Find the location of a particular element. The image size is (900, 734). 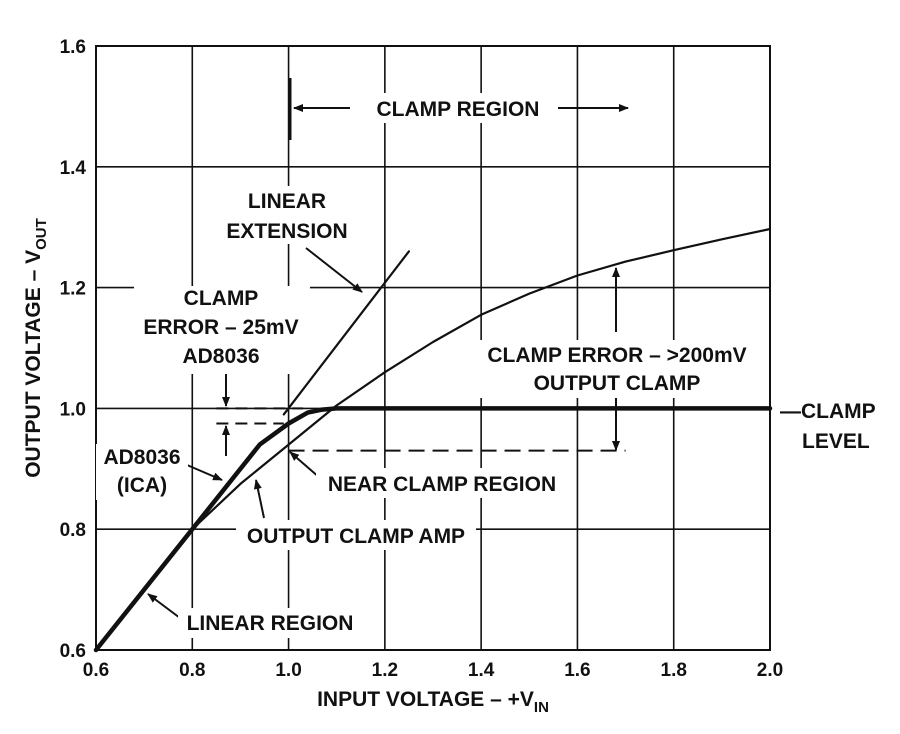

clamp-error-25mv-label-line3: AD8036 is located at coordinates (220, 356).